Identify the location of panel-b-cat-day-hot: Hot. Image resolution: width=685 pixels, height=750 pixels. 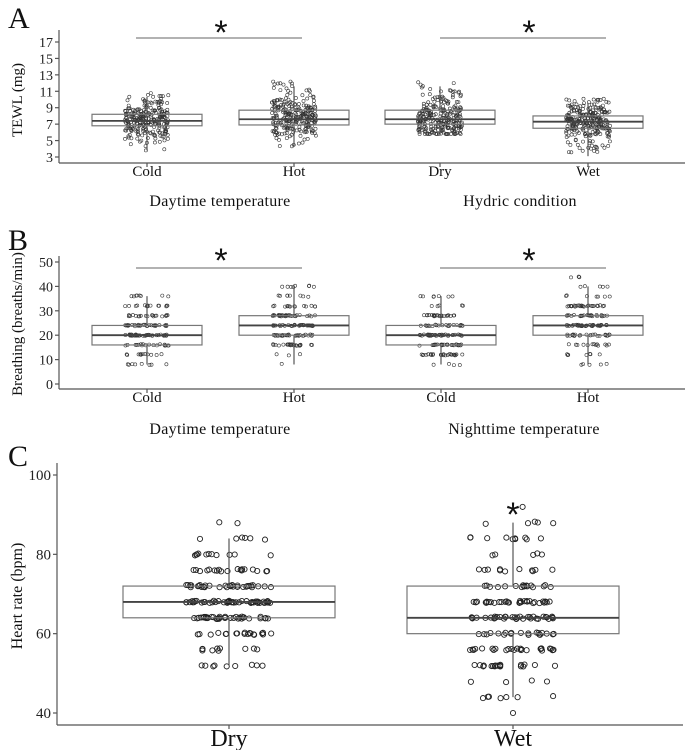
(294, 398).